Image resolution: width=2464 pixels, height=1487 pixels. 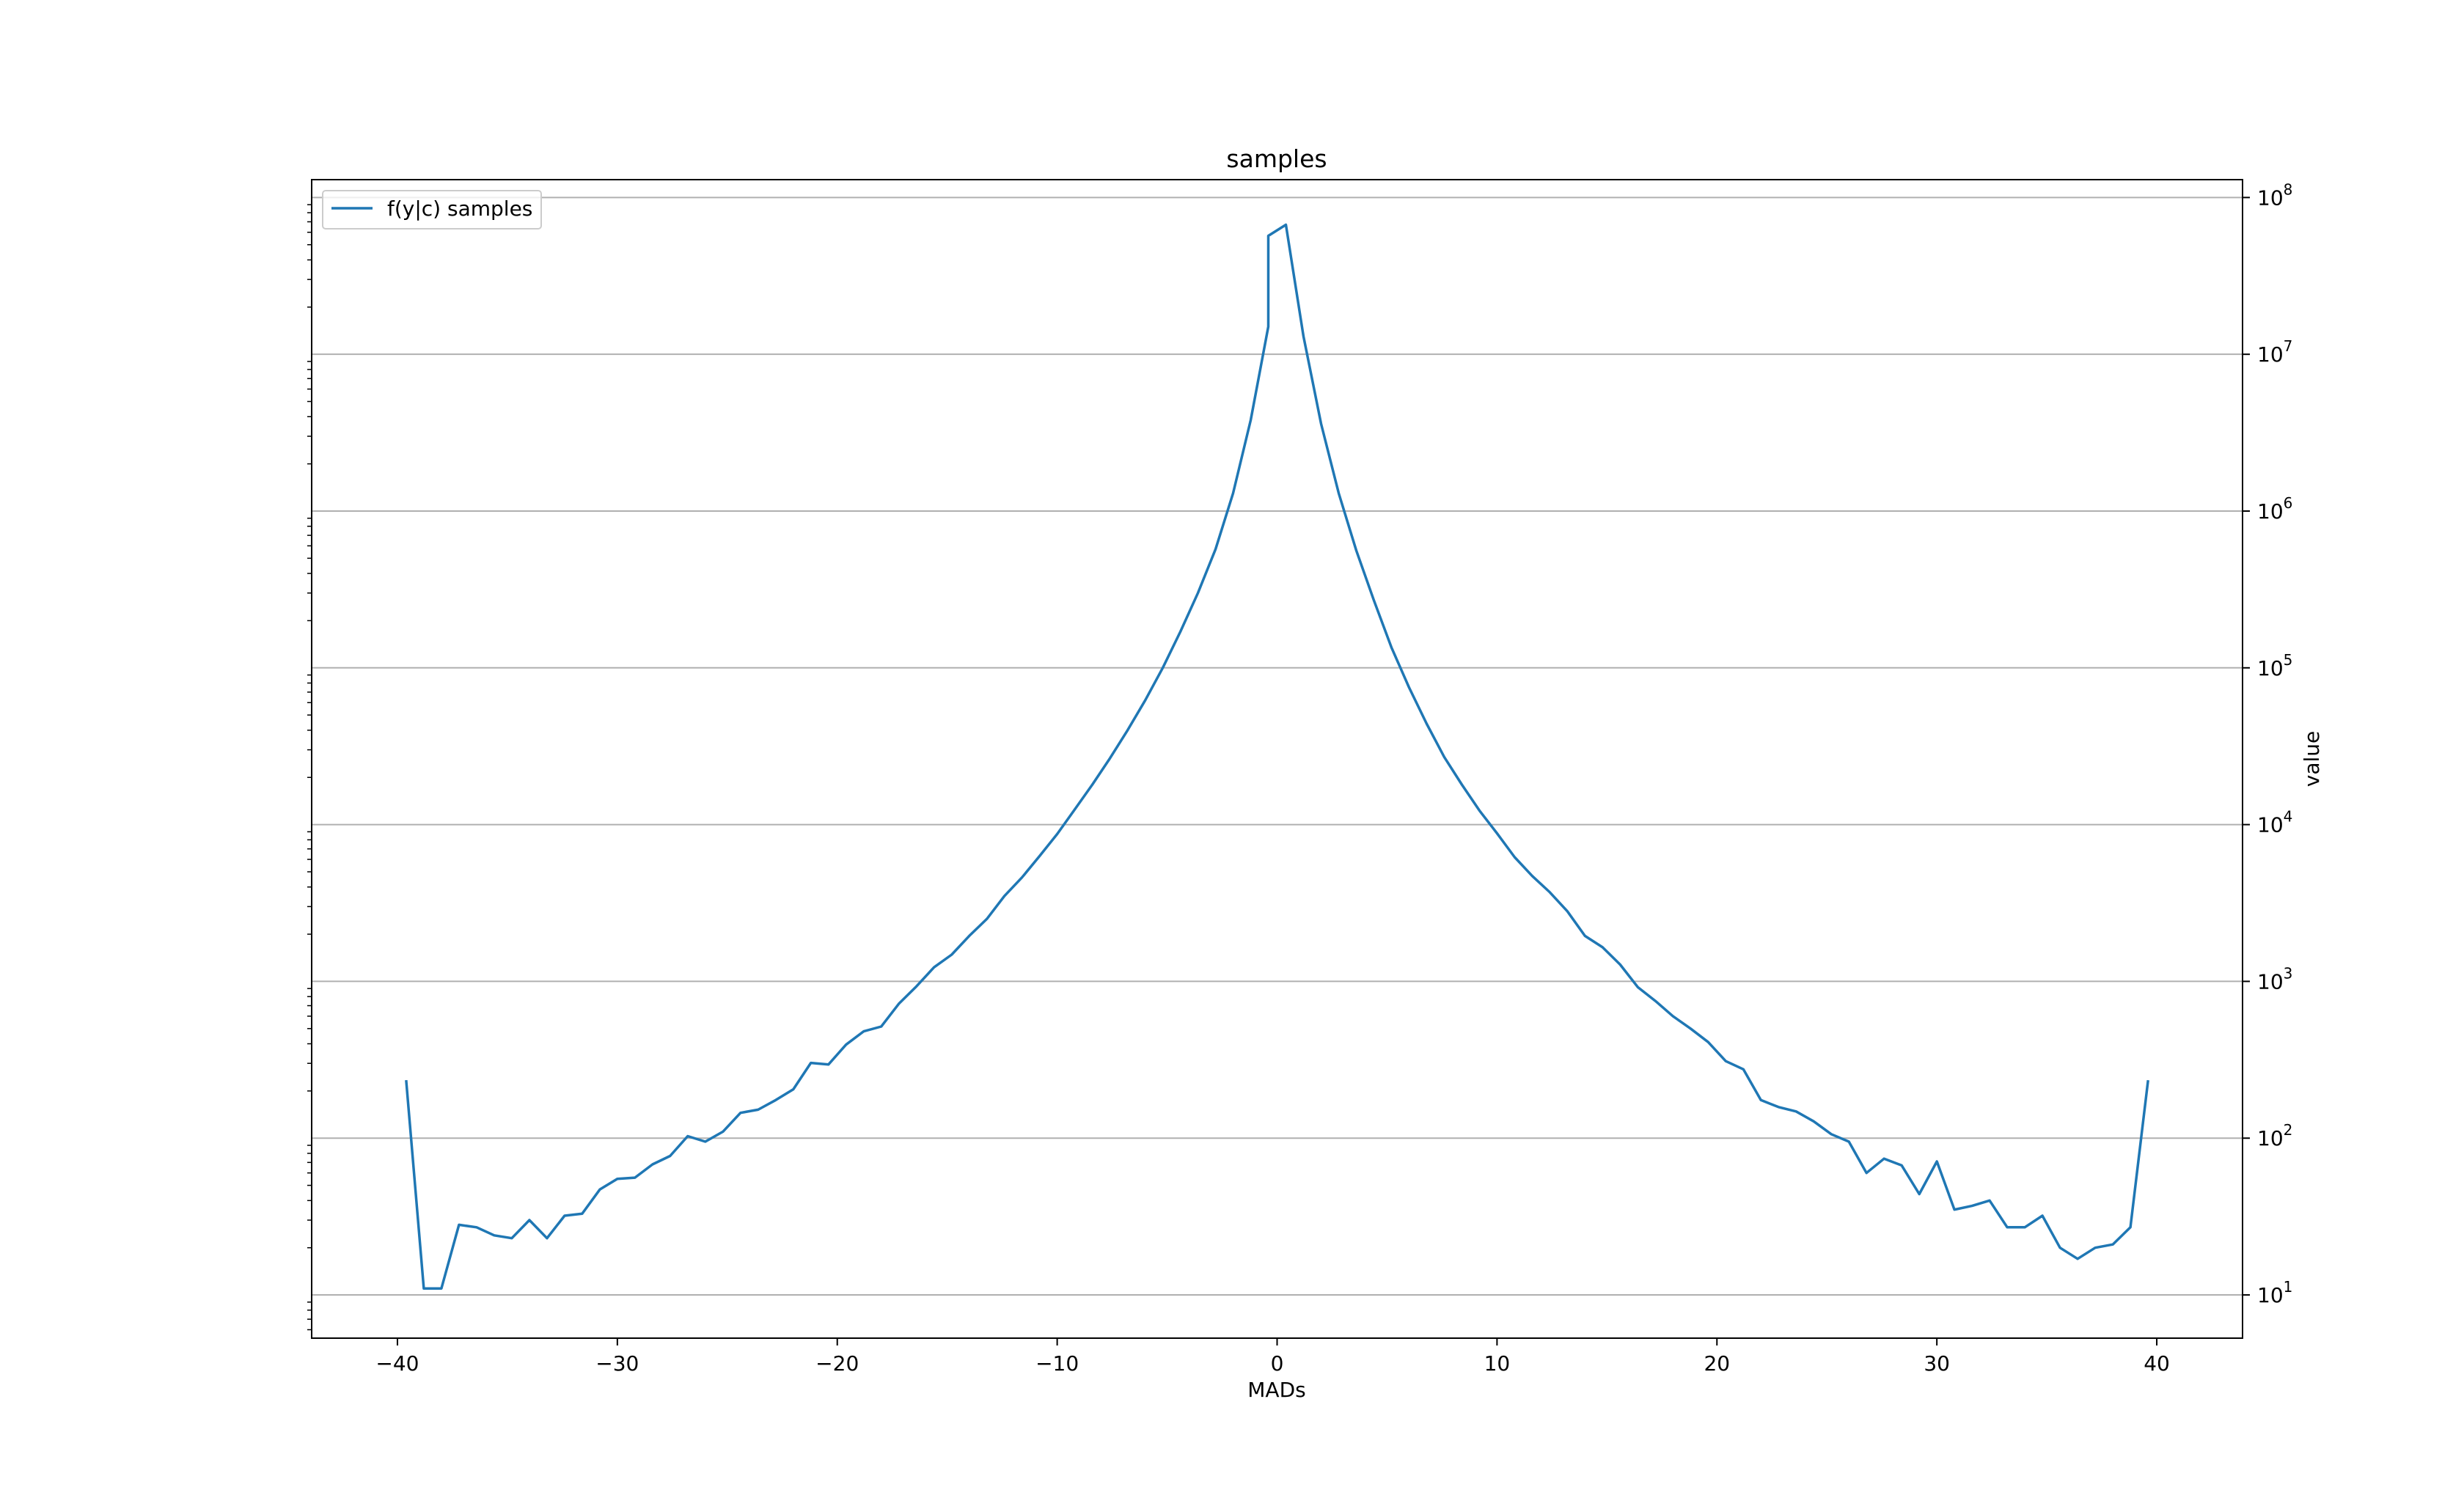 I want to click on x-tick-label: 20, so click(x=1717, y=1363).